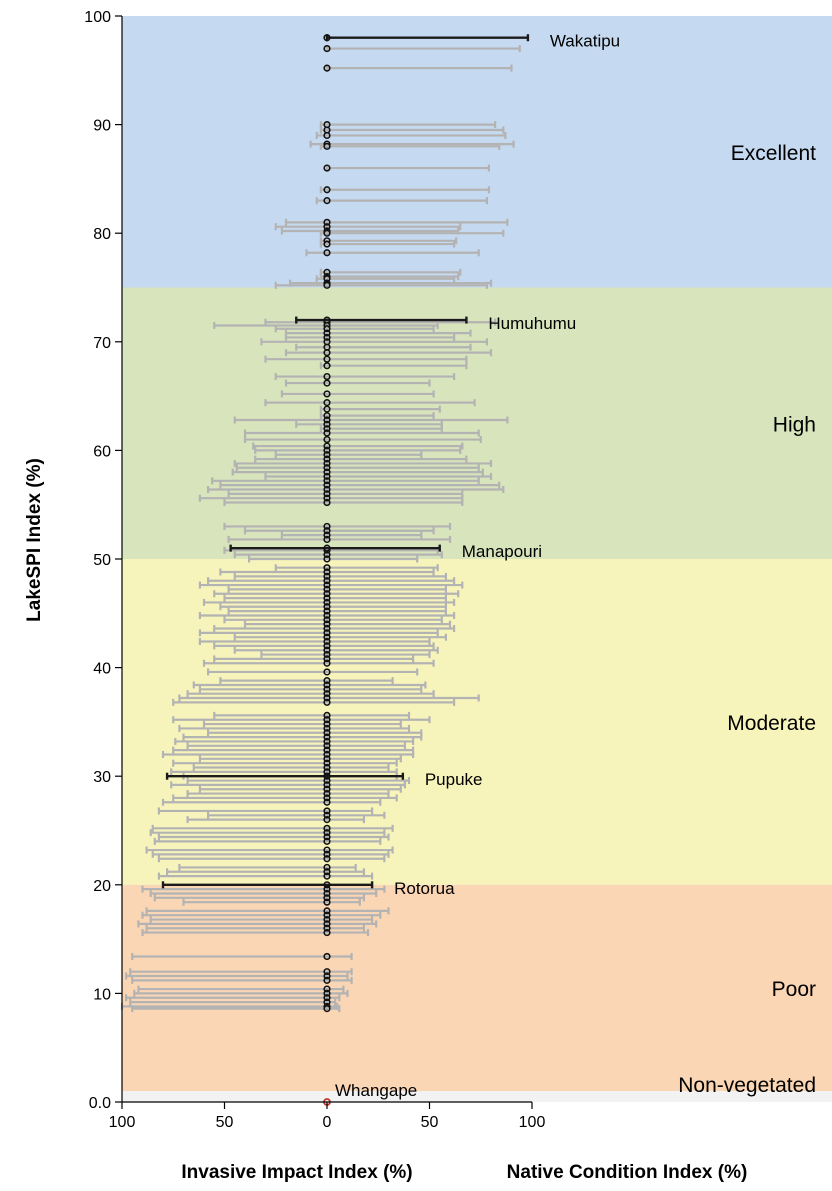 The width and height of the screenshot is (832, 1191). Describe the element at coordinates (327, 424) in the screenshot. I see `lake-bar-39-point` at that location.